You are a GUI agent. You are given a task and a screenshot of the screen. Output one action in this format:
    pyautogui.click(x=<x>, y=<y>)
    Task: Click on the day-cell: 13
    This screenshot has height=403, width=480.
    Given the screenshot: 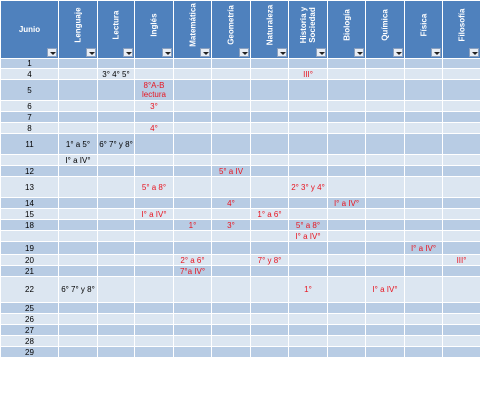 What is the action you would take?
    pyautogui.click(x=29, y=187)
    